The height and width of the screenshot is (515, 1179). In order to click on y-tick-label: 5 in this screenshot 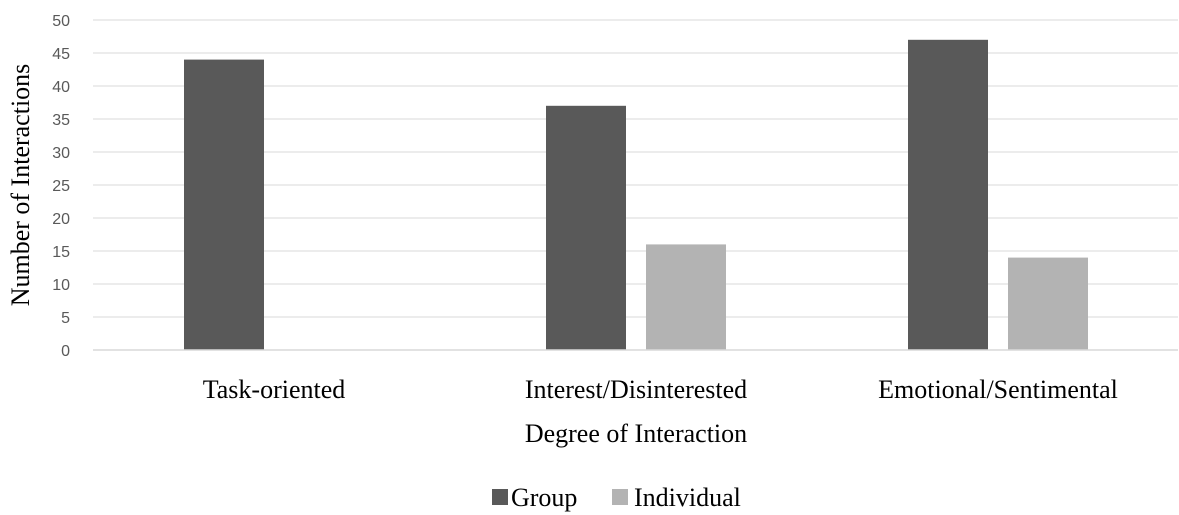, I will do `click(65, 318)`.